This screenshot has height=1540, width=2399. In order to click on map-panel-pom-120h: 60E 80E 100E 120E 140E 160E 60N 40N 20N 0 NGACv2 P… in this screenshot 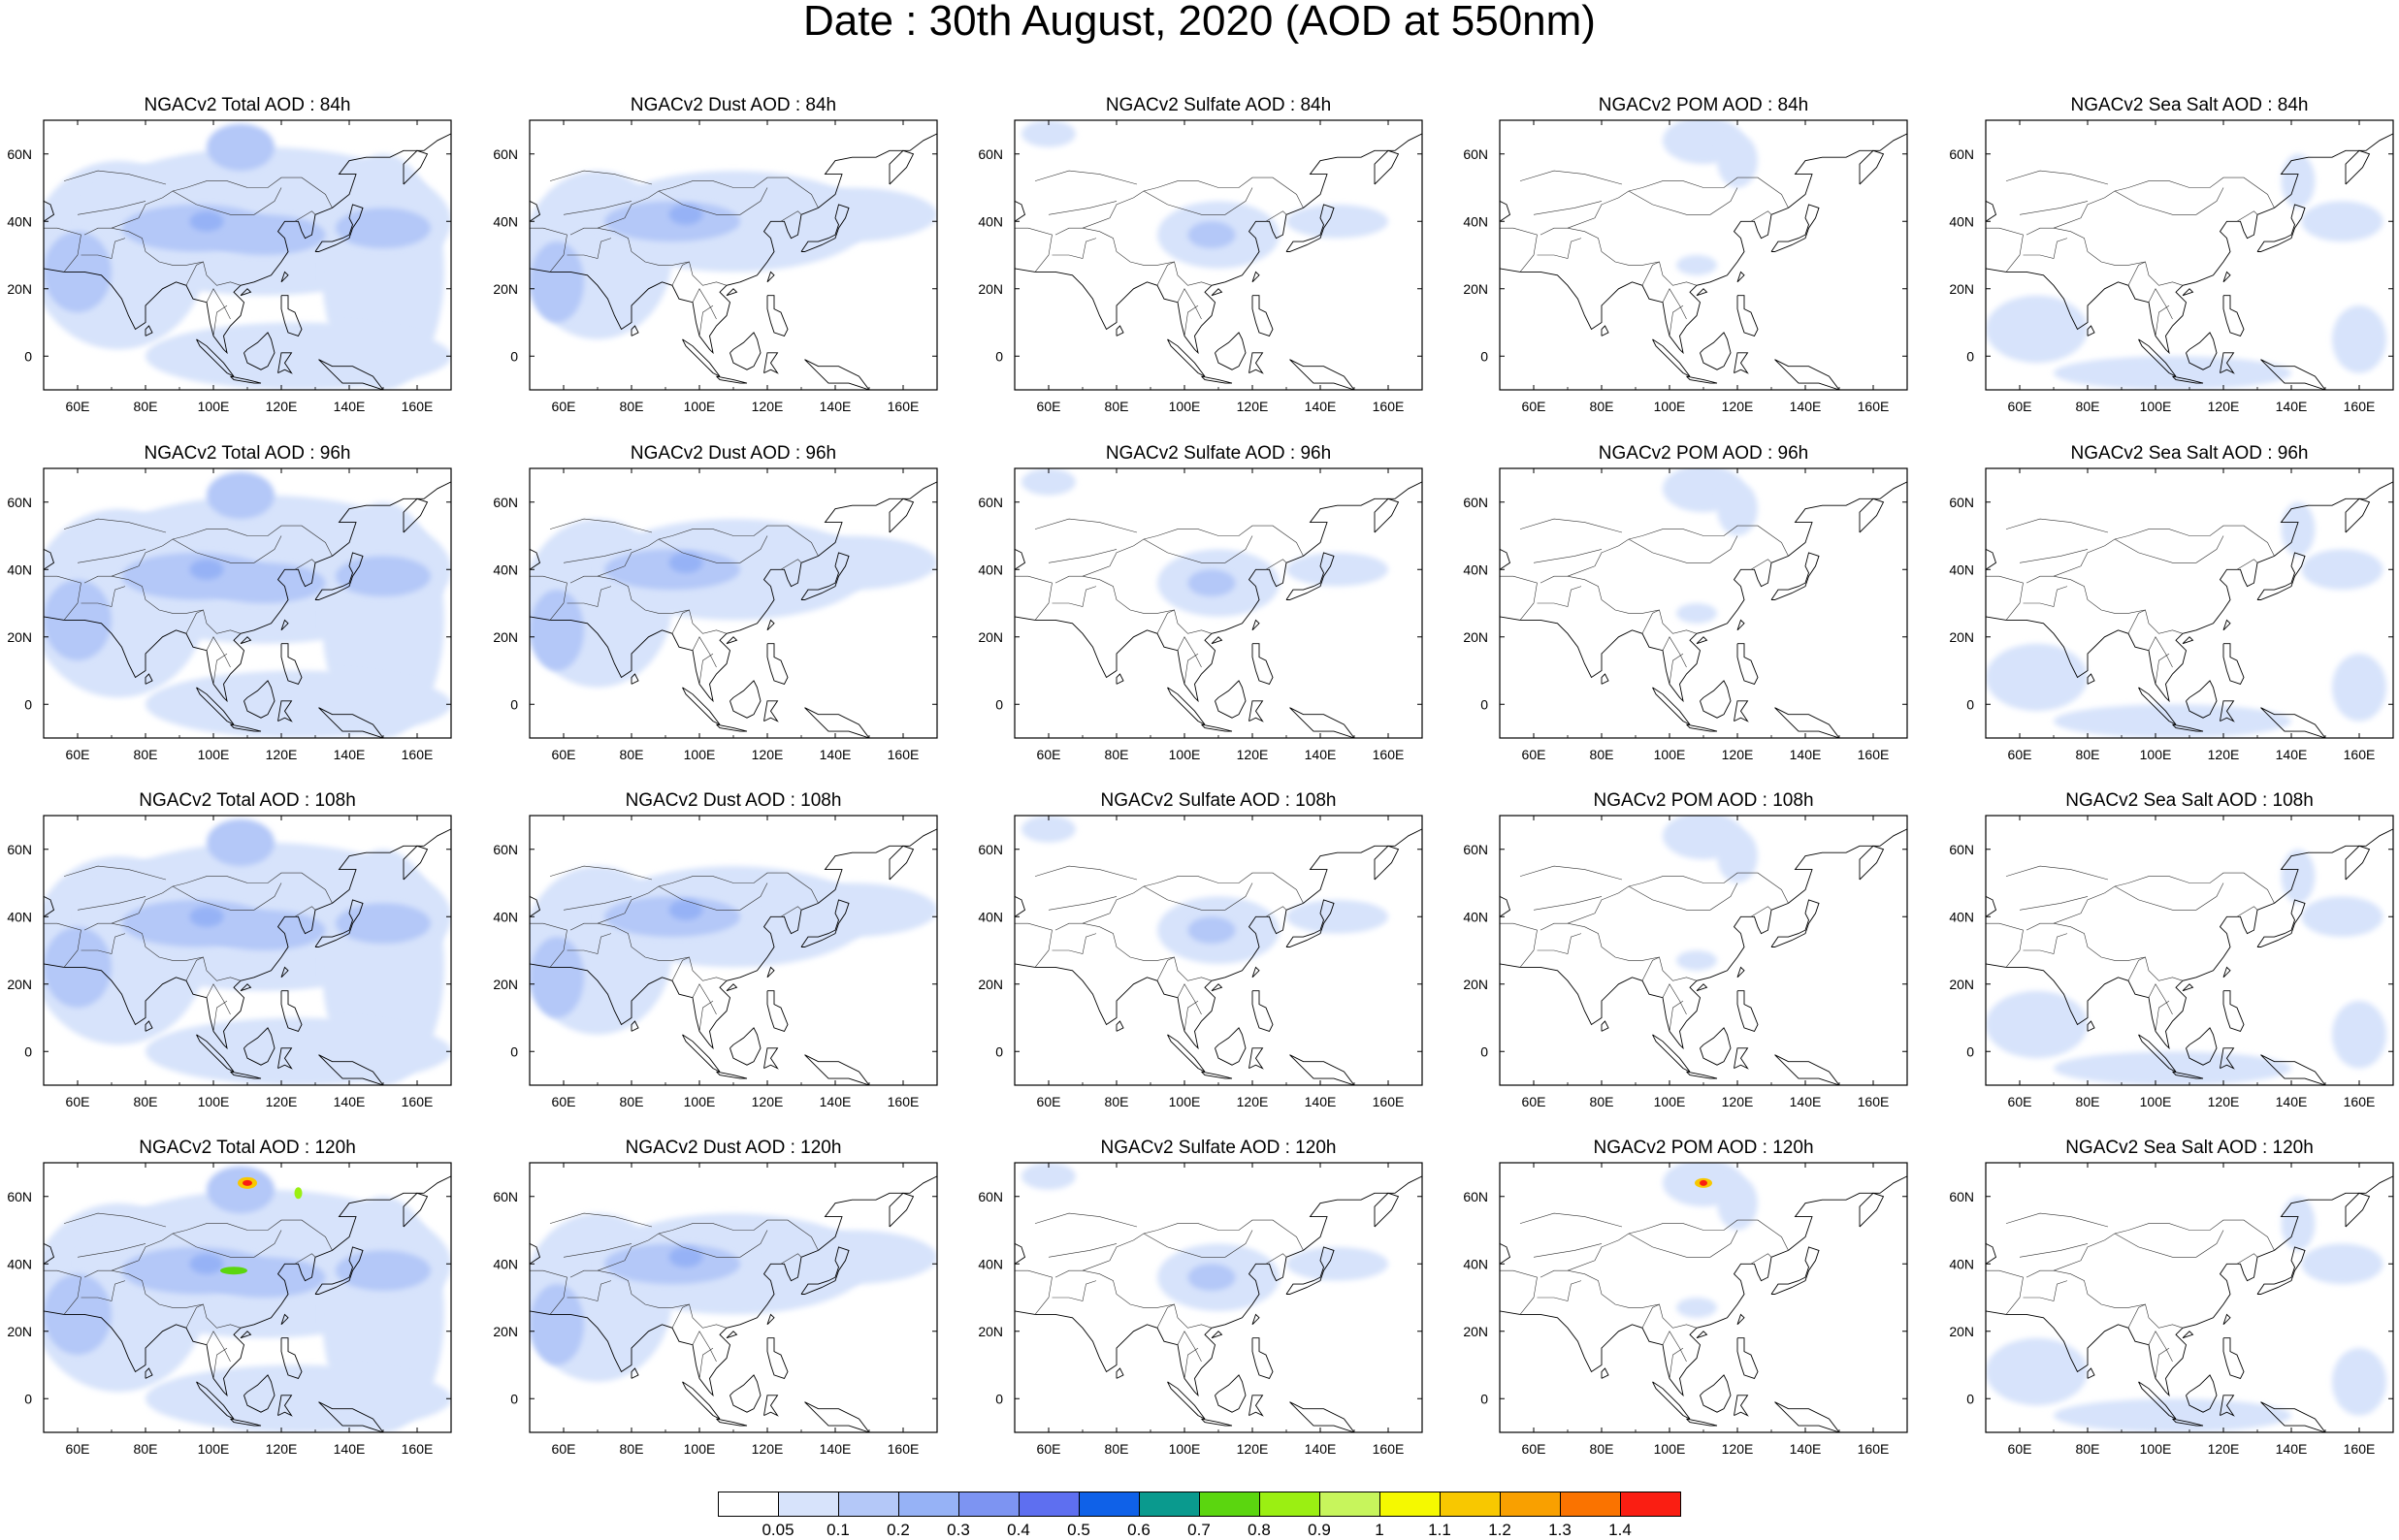, I will do `click(1686, 1298)`.